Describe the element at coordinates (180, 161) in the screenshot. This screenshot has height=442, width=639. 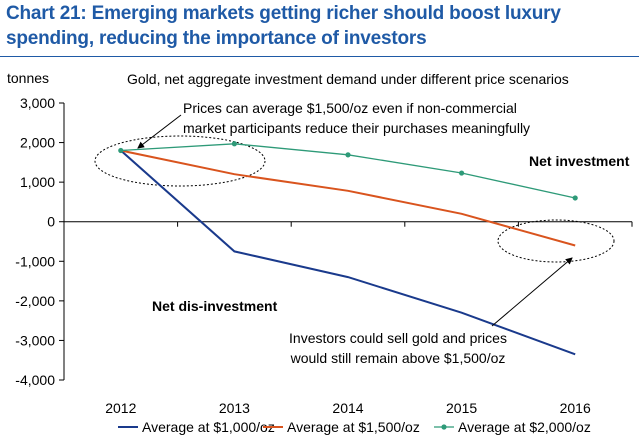
I see `highlight-ellipse-2012` at that location.